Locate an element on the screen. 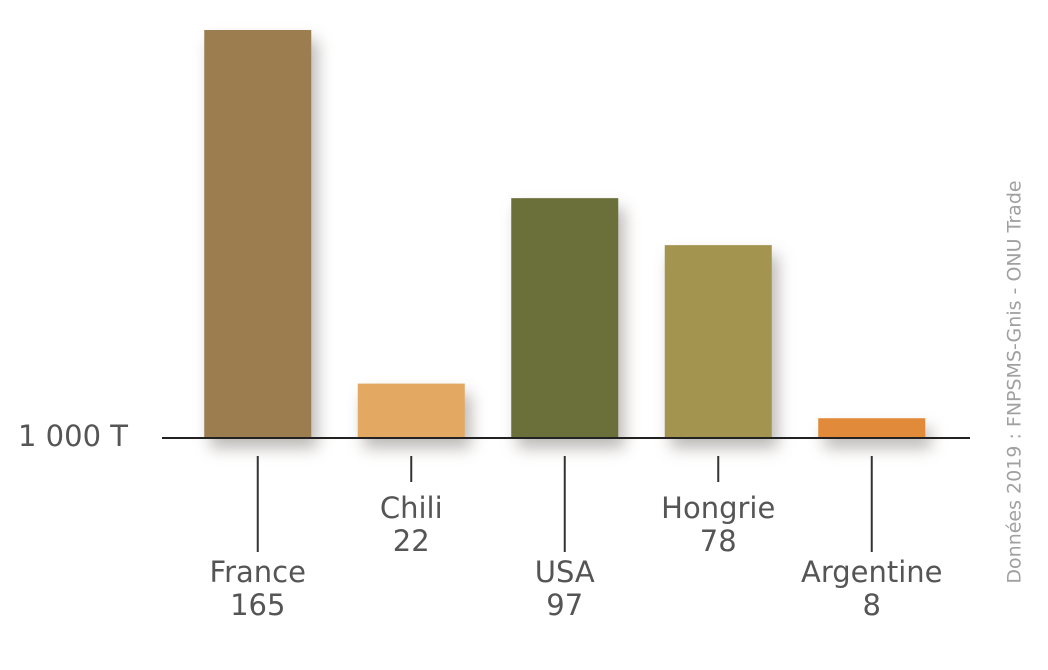 The width and height of the screenshot is (1048, 670). category-label: Argentine is located at coordinates (872, 572).